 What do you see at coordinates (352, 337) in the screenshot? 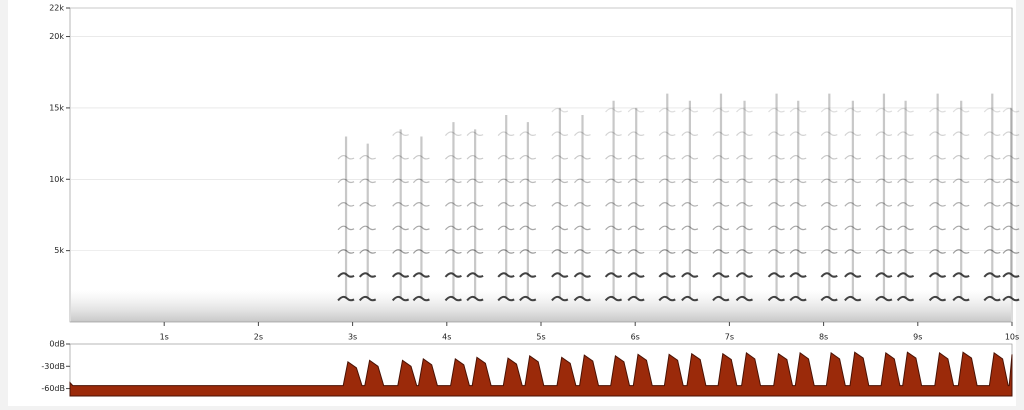
I see `x-tick-label: 3s` at bounding box center [352, 337].